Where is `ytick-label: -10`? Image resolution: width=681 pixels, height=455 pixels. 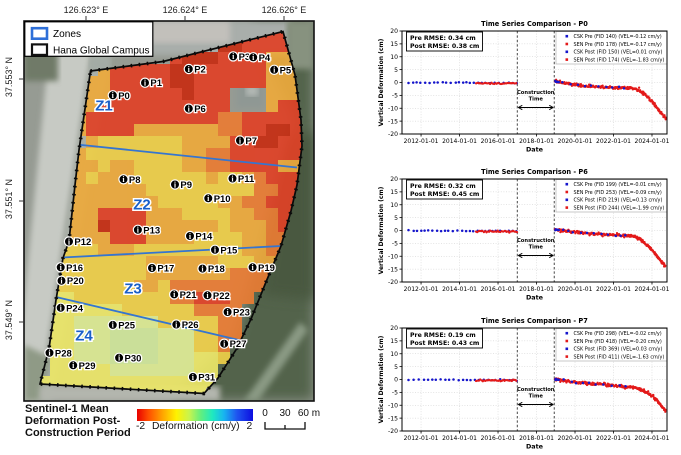
ytick-label: -10 is located at coordinates (393, 256).